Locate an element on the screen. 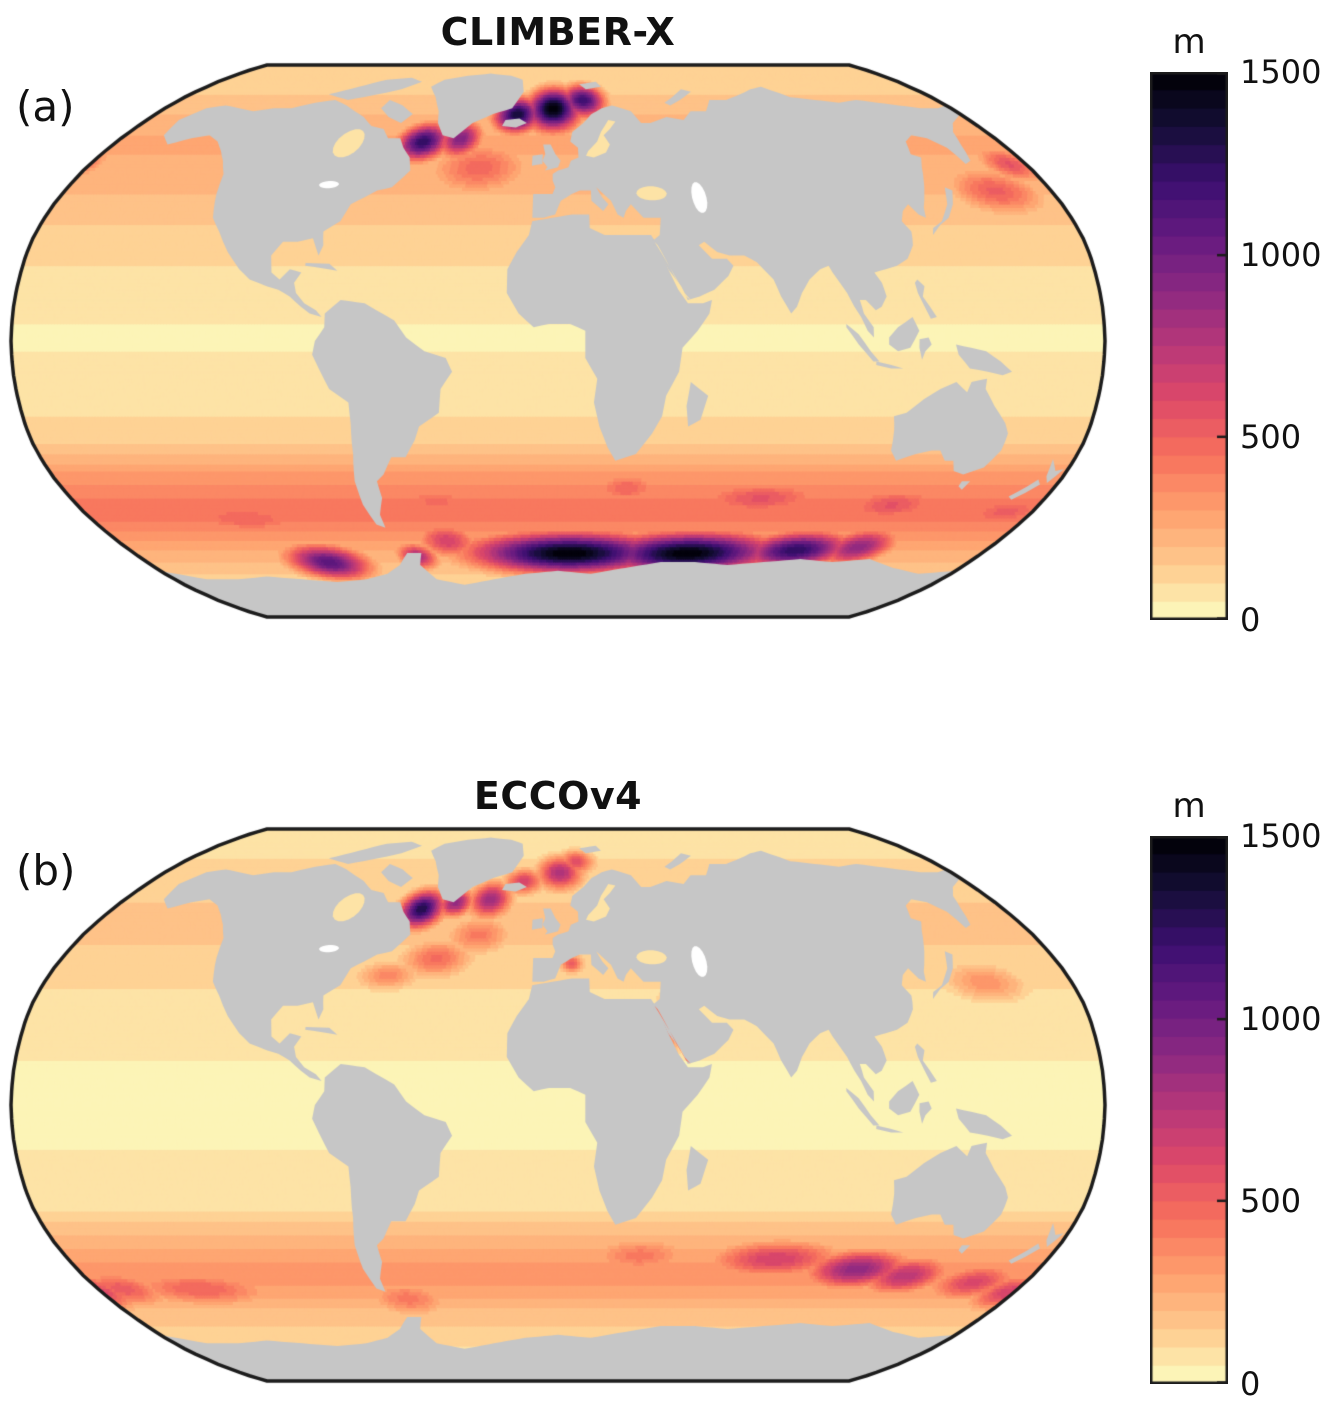 The height and width of the screenshot is (1421, 1344). colorbar-a-tick-labels: 1500 1000 500 0 is located at coordinates (1292, 346).